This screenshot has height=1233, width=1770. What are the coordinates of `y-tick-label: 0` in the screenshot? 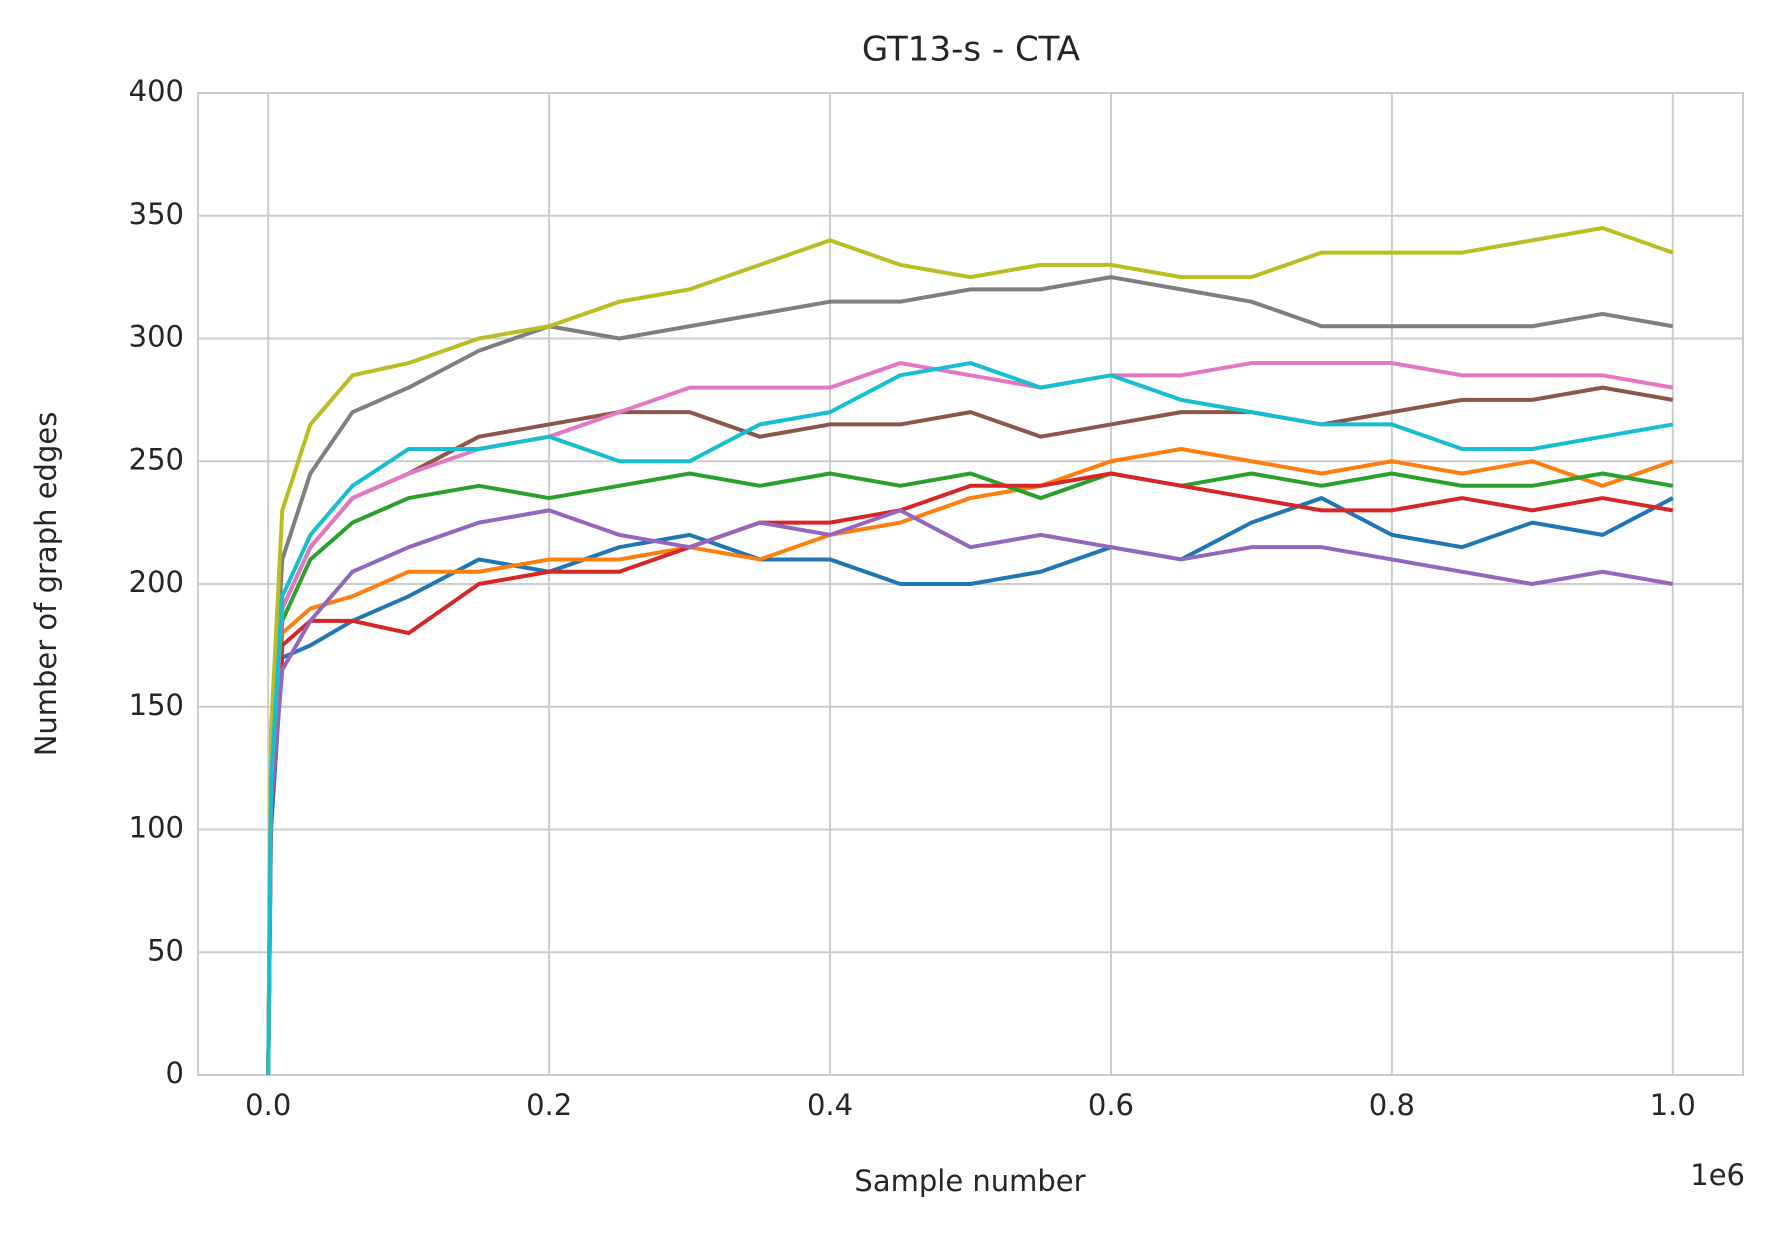 It's located at (175, 1073).